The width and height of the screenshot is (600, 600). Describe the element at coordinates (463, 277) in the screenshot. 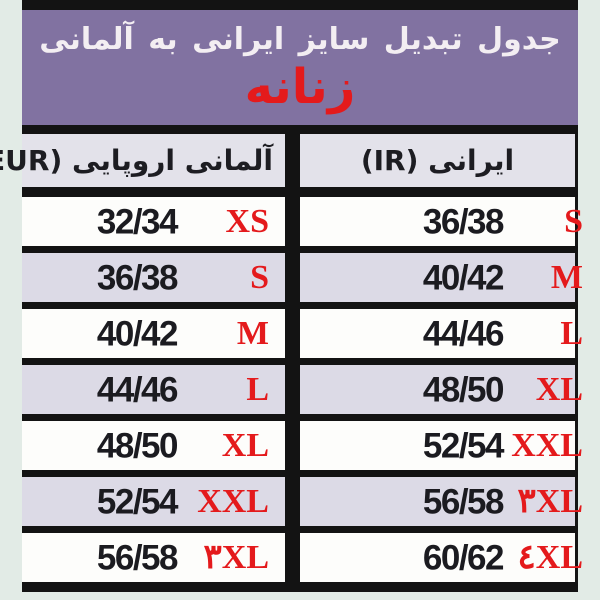

I see `ir-size-value: 40/42` at that location.